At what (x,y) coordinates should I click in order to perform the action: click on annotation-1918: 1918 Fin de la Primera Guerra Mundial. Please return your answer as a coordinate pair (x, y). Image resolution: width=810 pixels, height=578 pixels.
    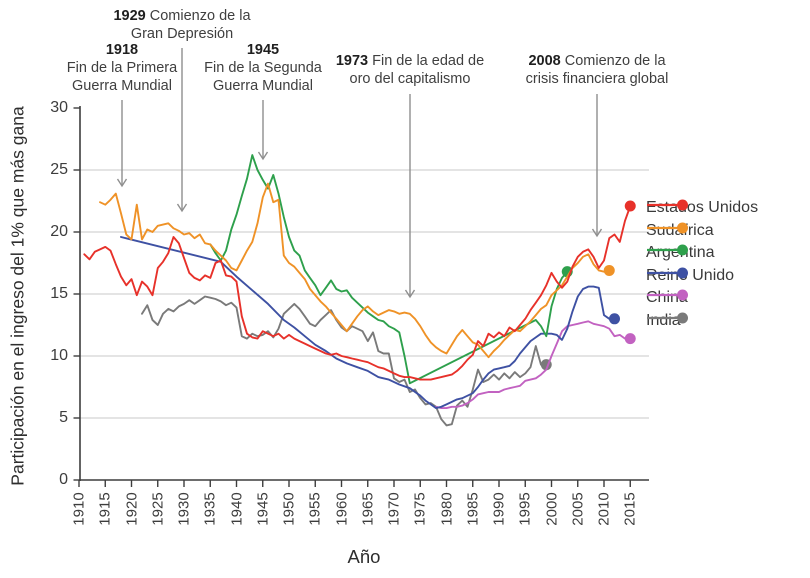
    Looking at the image, I should click on (122, 68).